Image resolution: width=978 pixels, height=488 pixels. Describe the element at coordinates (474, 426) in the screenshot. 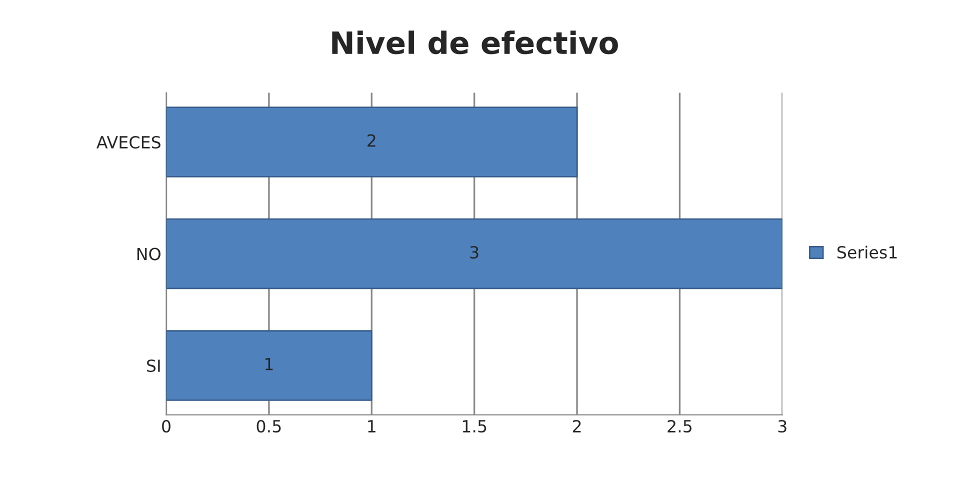

I see `x-tick-label: 1.5` at that location.